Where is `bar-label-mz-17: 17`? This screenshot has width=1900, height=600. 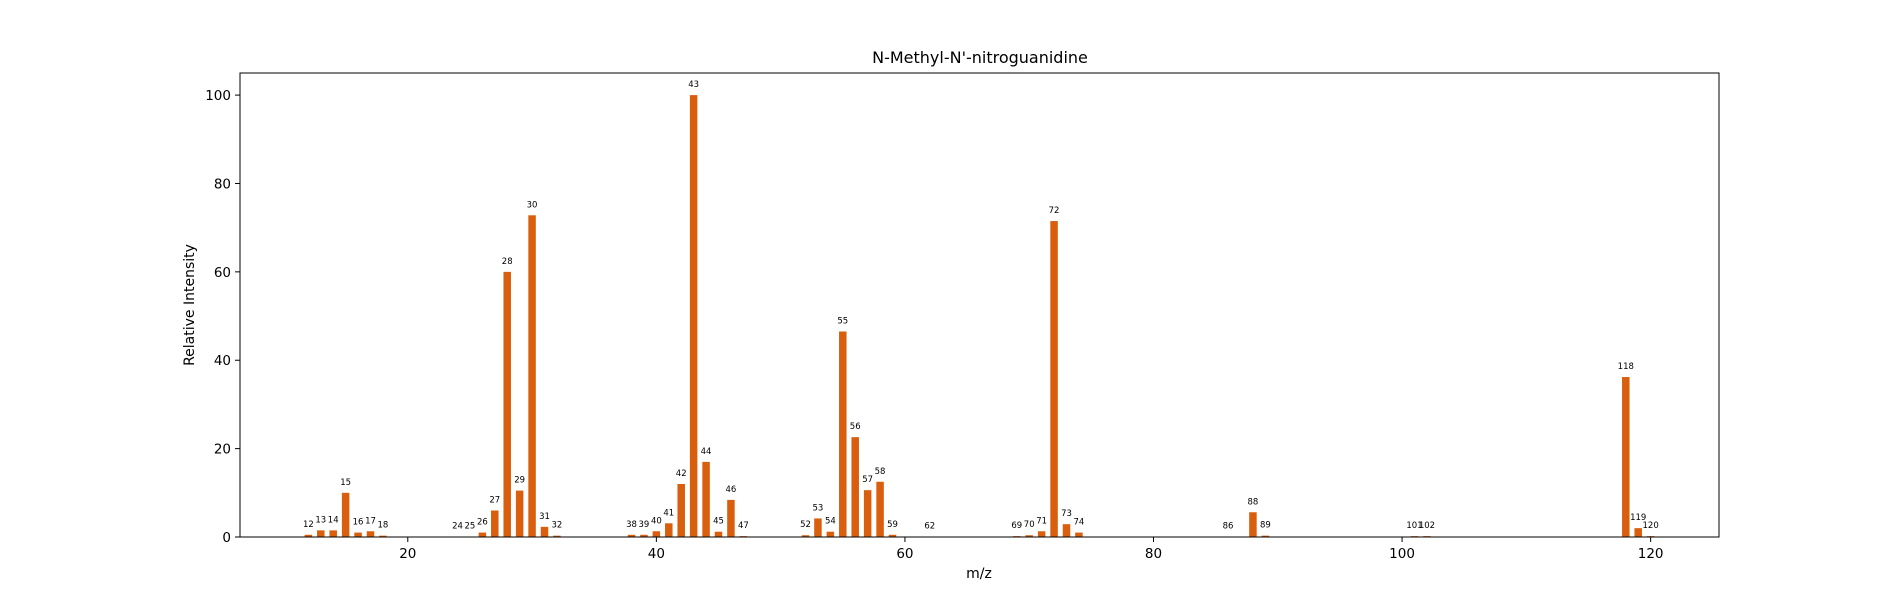 bar-label-mz-17: 17 is located at coordinates (370, 521).